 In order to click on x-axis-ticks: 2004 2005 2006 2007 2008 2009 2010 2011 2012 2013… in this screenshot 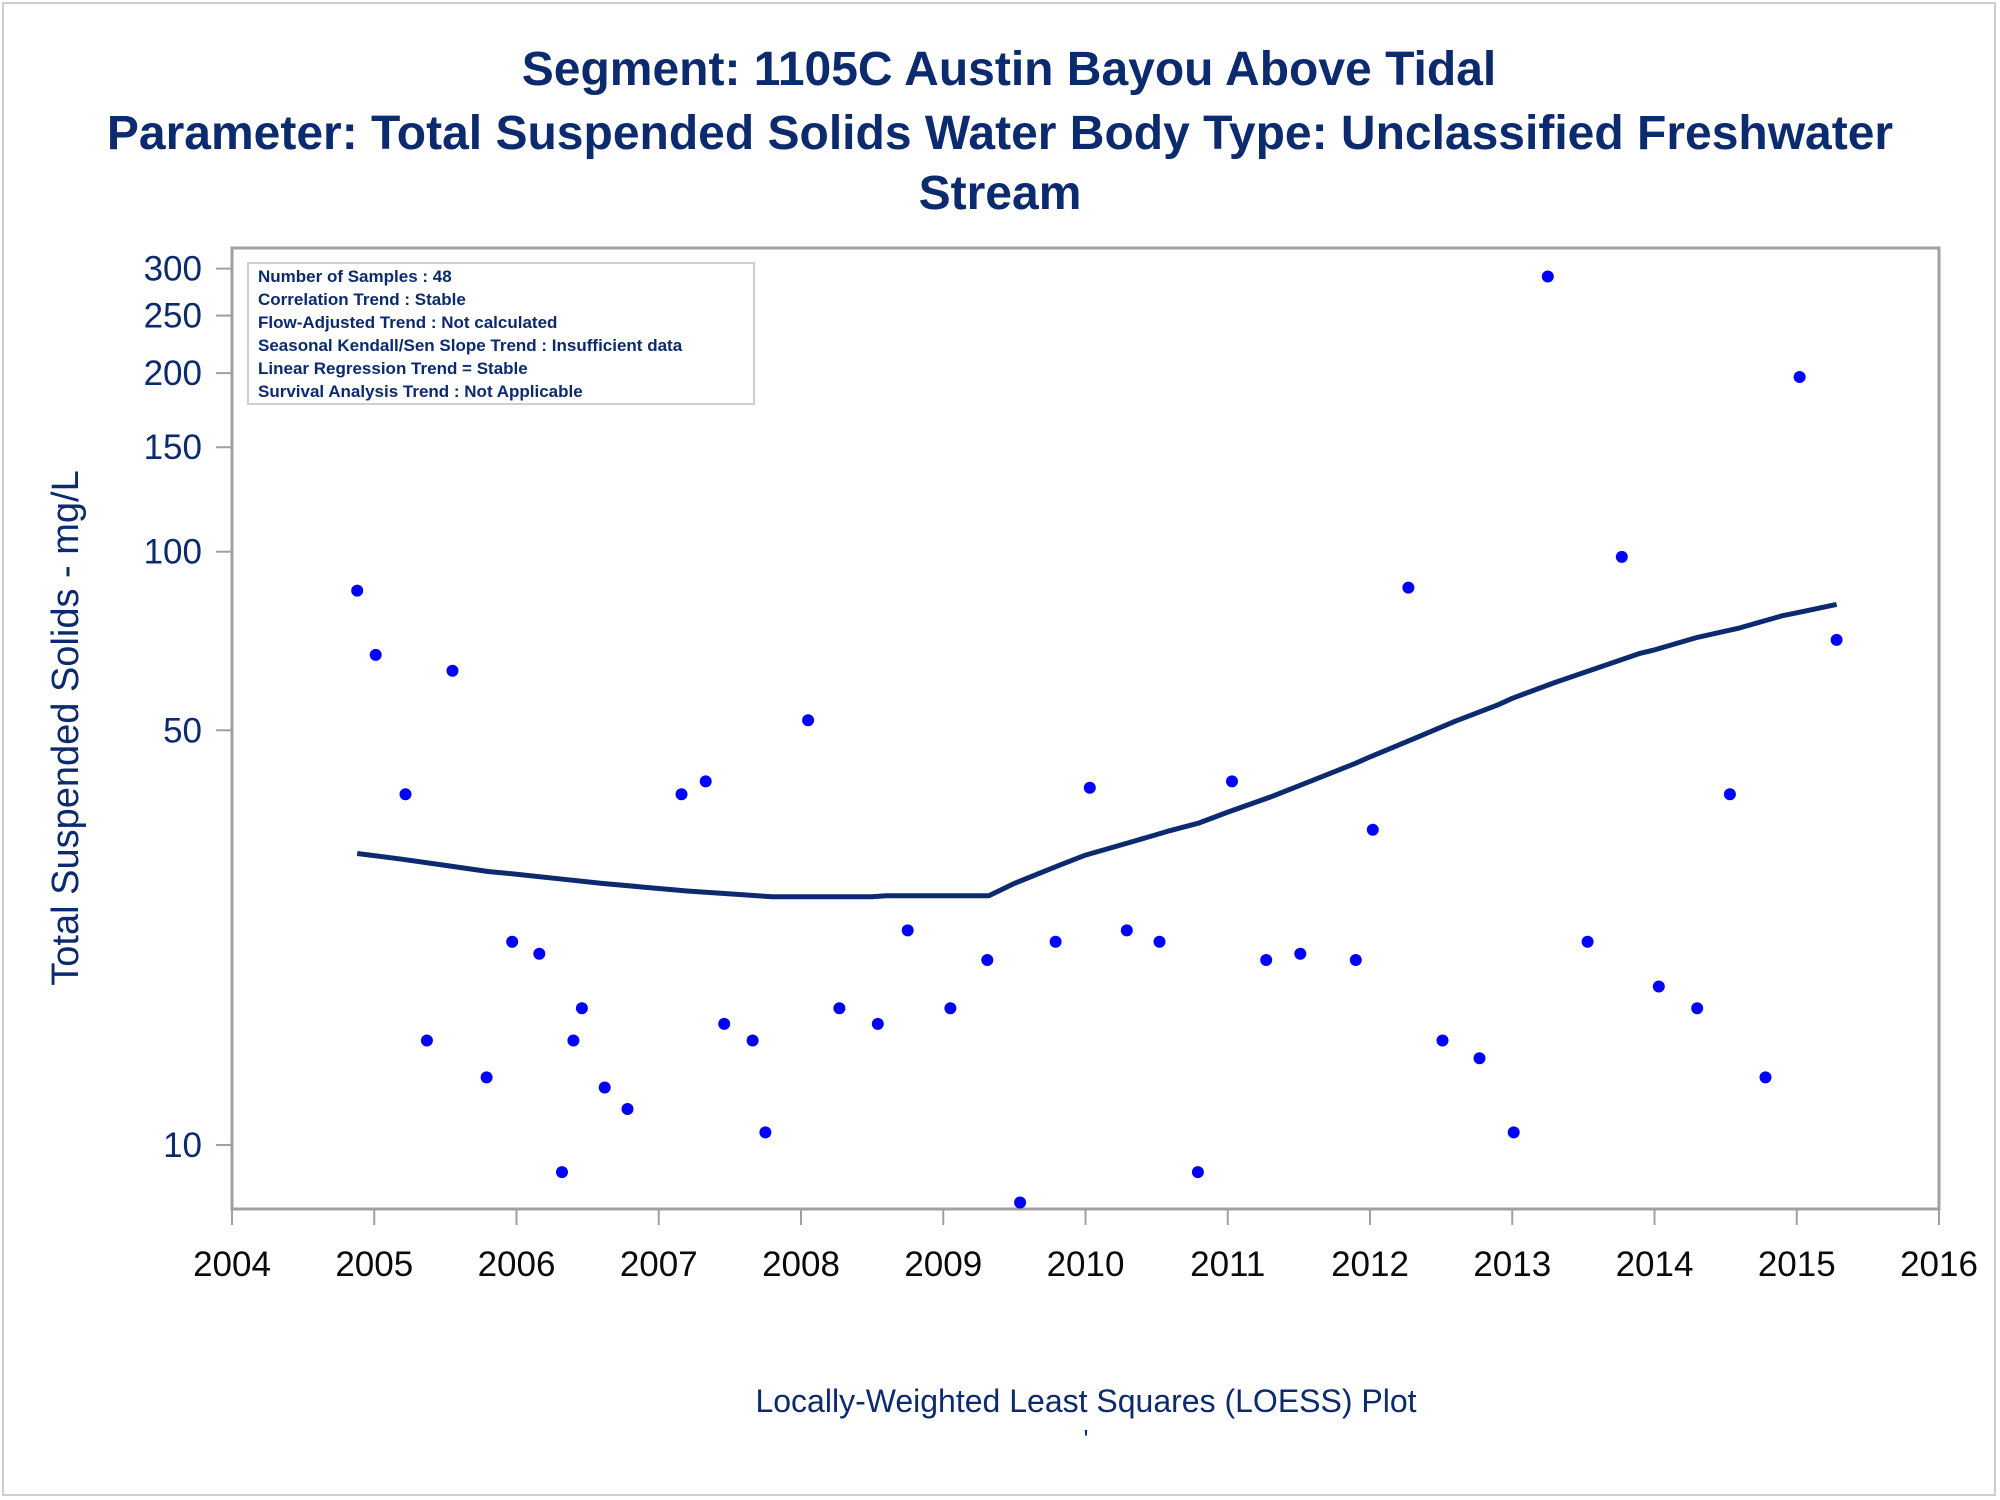, I will do `click(1085, 1246)`.